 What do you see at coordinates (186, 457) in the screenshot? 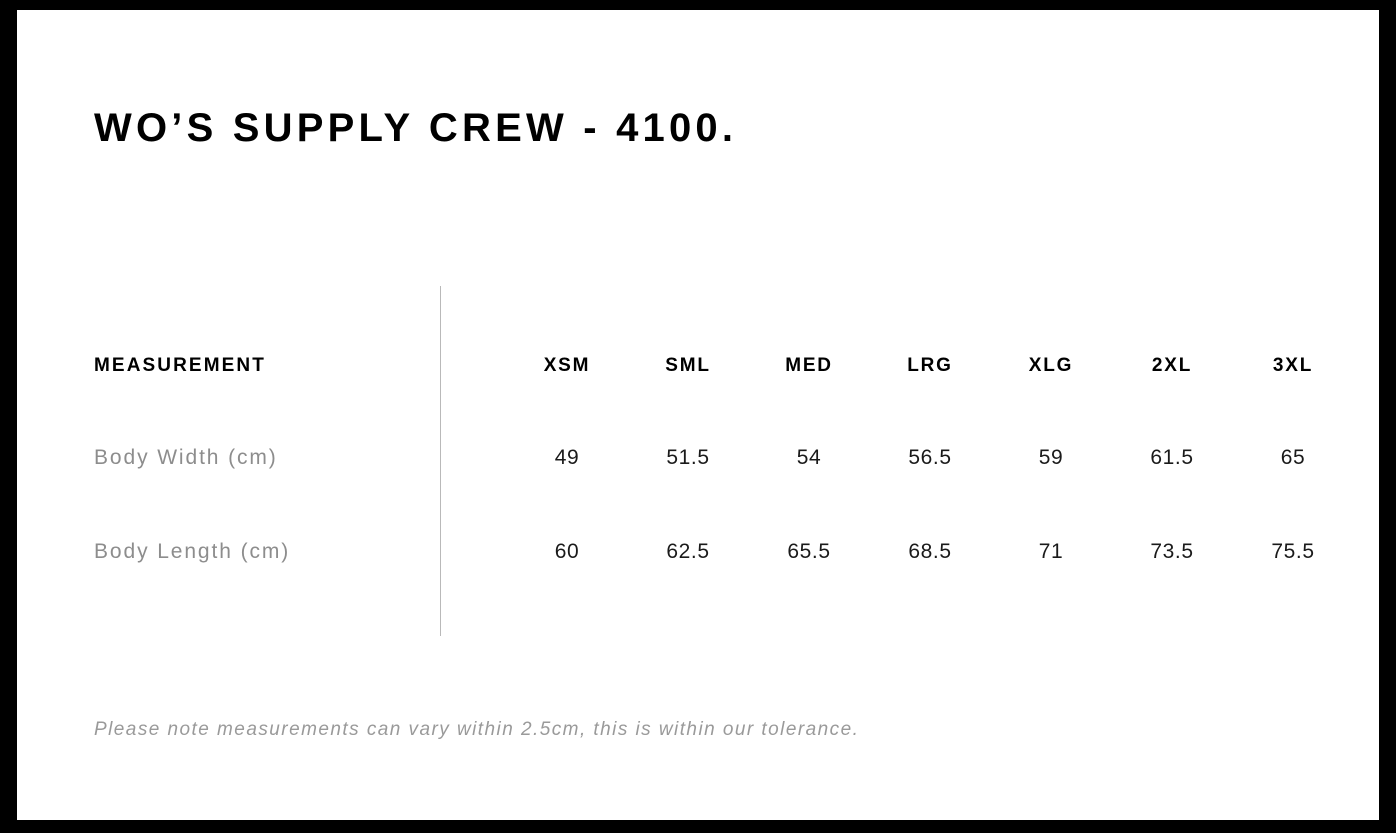
I see `row-label-body-width: Body Width (cm)` at bounding box center [186, 457].